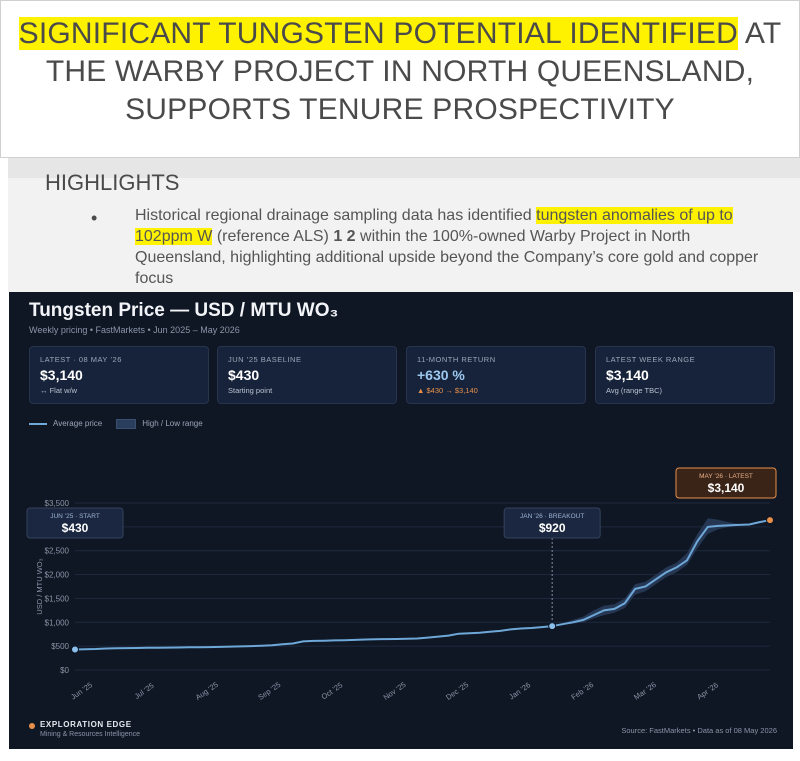 The image size is (800, 761). I want to click on y-tick-label: $500, so click(60, 646).